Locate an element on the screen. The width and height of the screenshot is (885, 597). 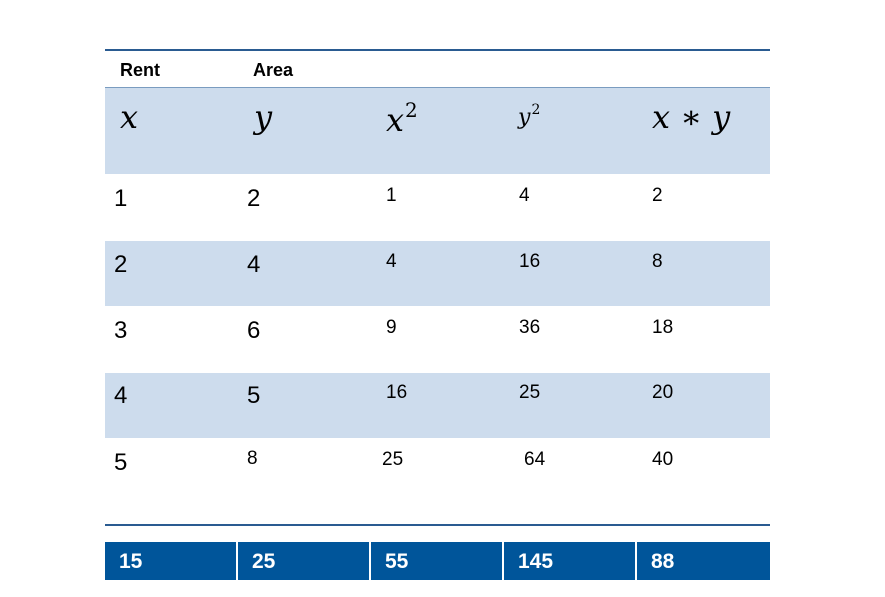
header-rule is located at coordinates (437, 87).